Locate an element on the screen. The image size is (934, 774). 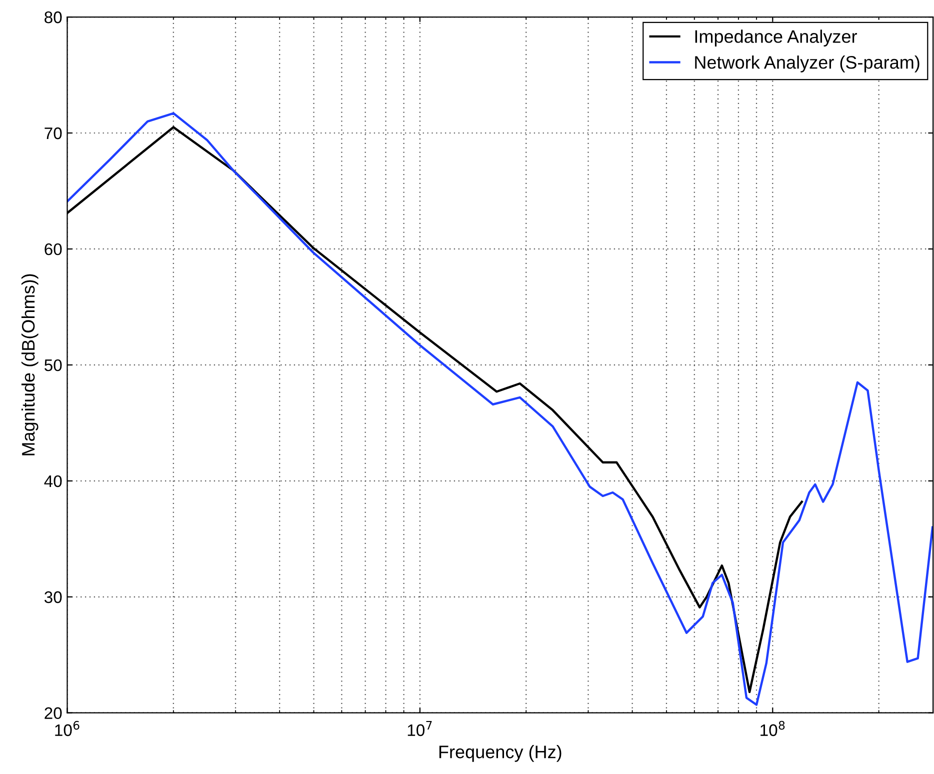
y-axis-title: Magnitude (dB(Ohms)) is located at coordinates (29, 365).